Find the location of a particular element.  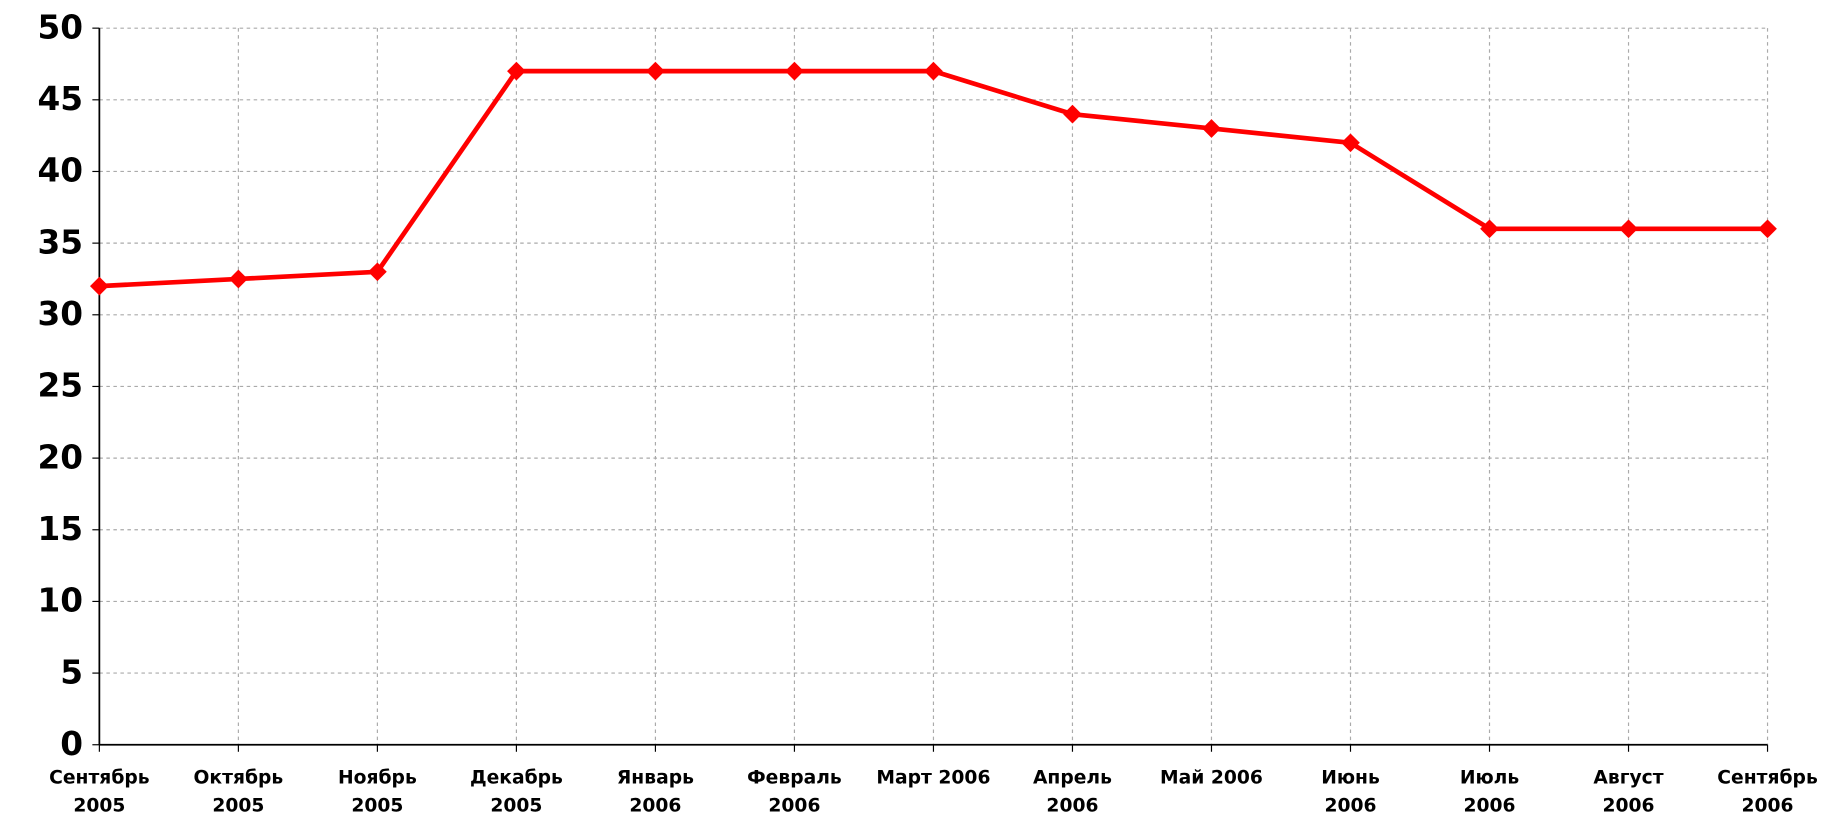

y-tick-label: 25 is located at coordinates (60, 386).